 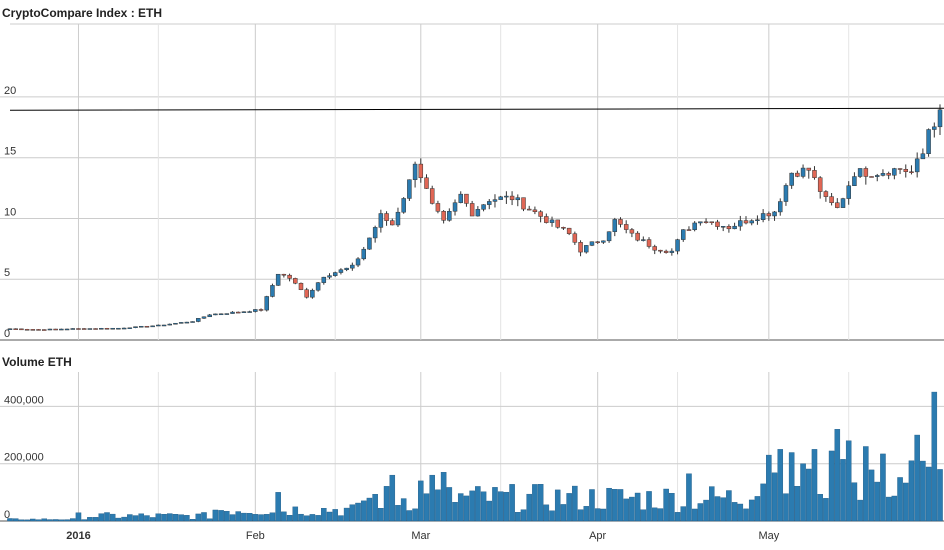 I want to click on price-y-tick-label: 20, so click(x=10, y=91).